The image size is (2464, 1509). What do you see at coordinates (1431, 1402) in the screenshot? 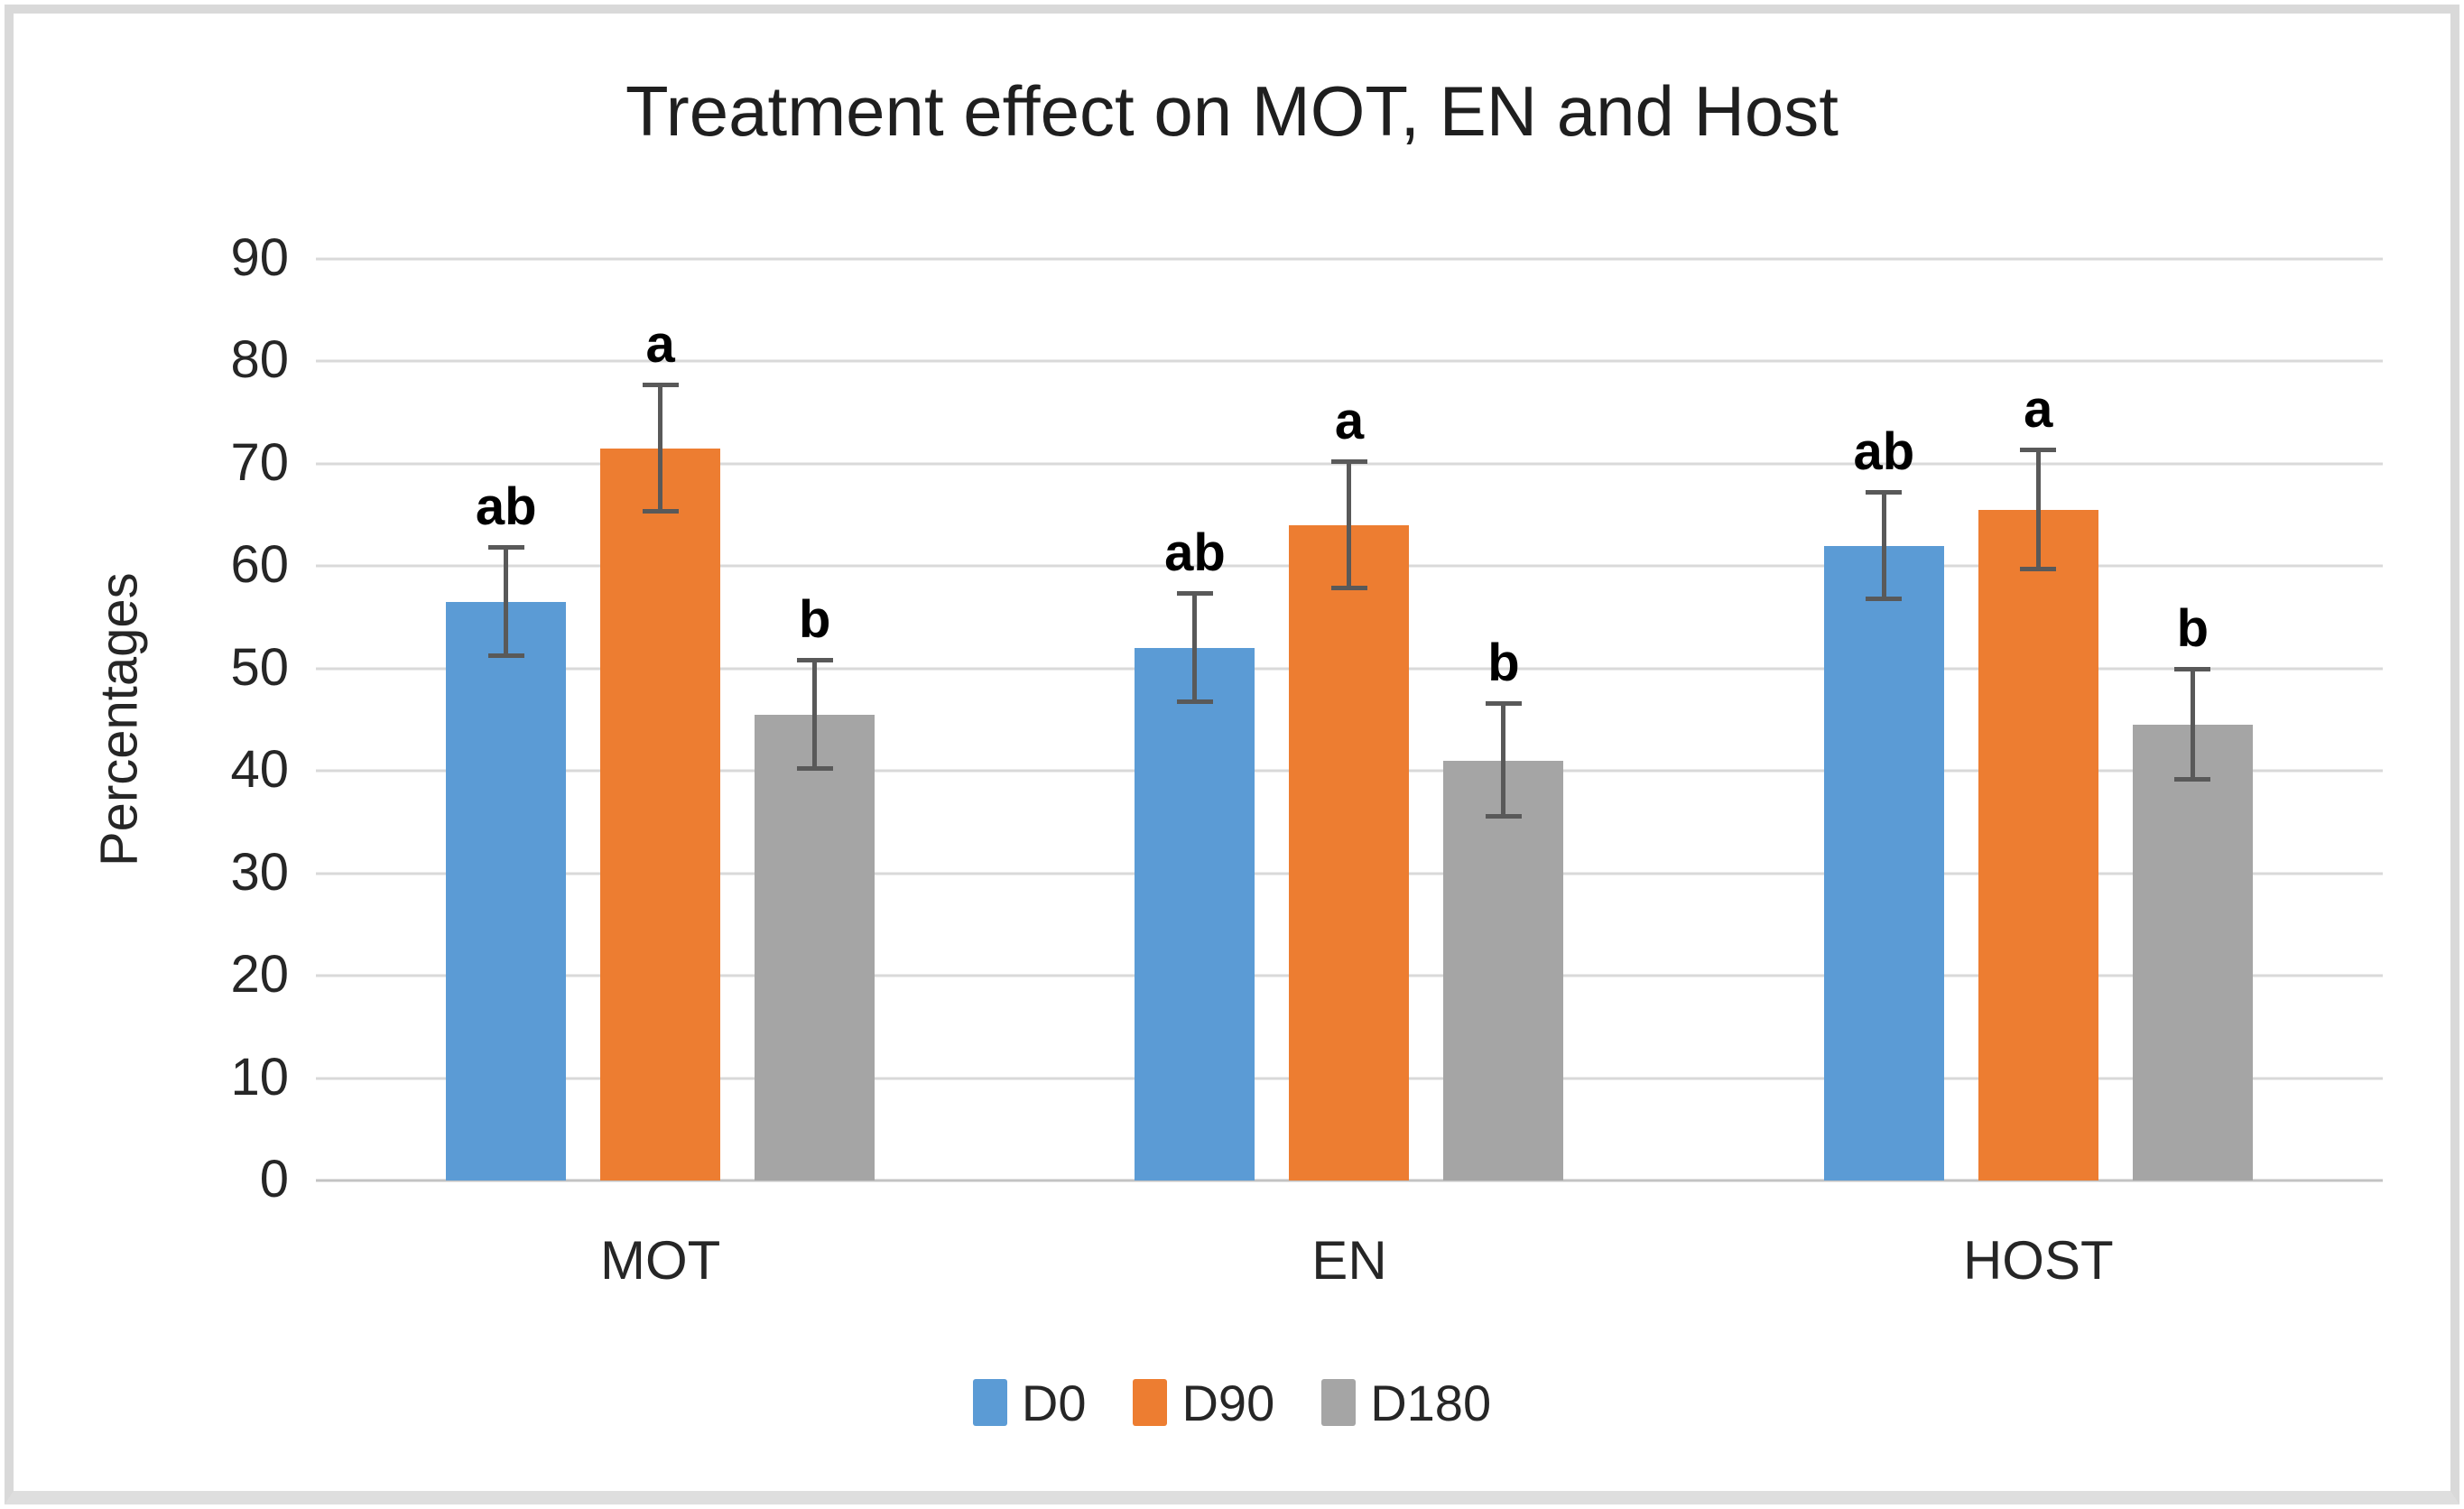
I see `legend-label-d180: D180` at bounding box center [1431, 1402].